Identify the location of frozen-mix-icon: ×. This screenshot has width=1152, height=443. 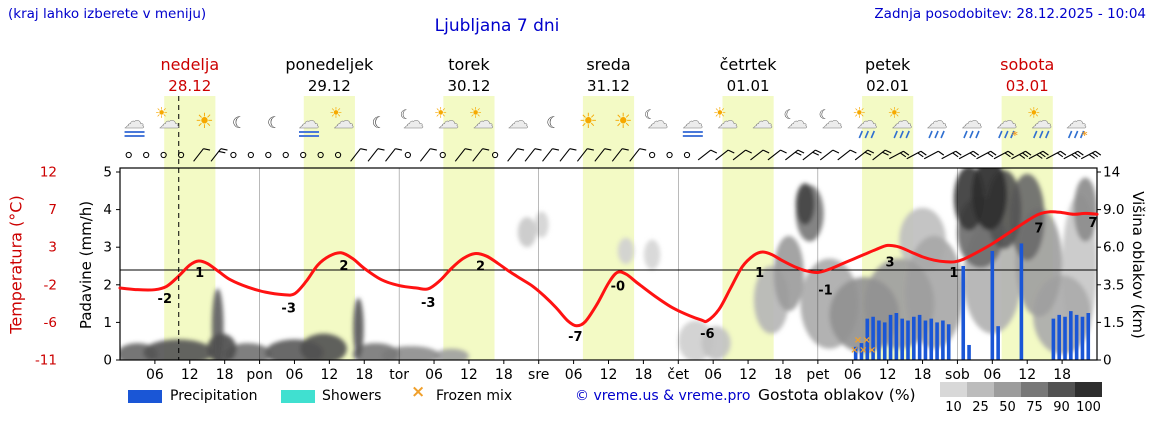
(418, 392).